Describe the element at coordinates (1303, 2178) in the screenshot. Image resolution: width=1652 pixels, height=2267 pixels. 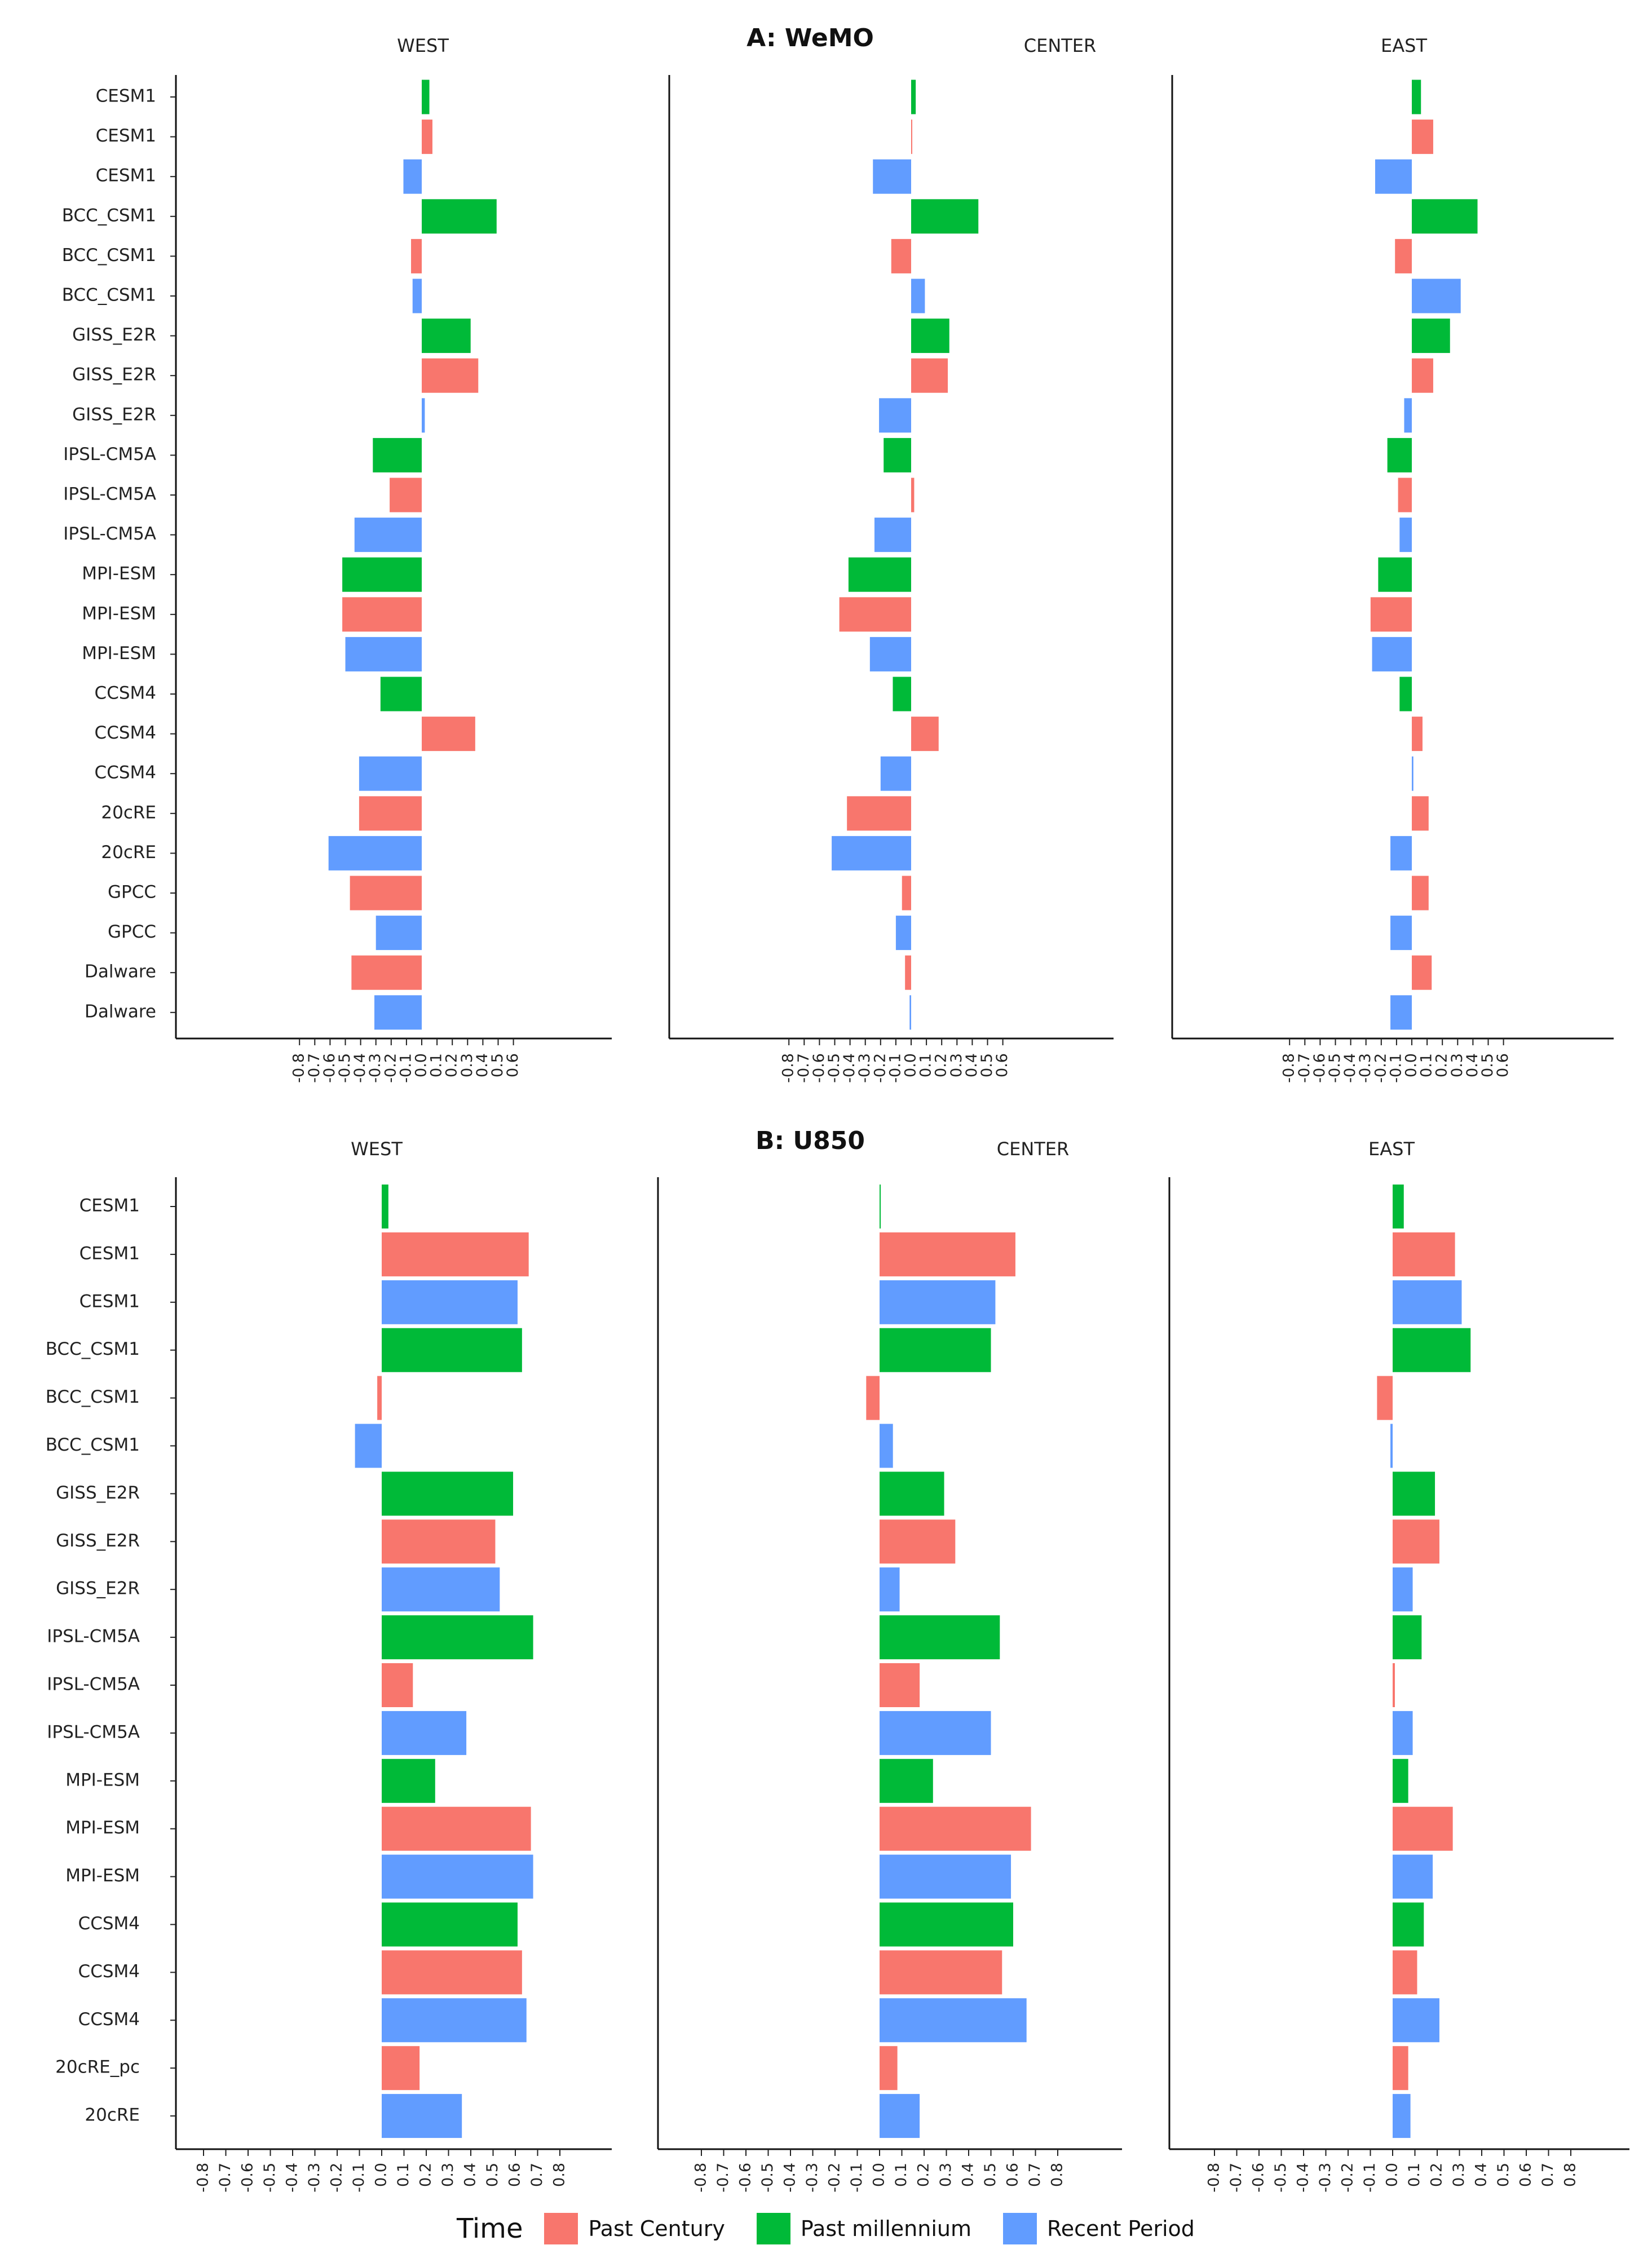
I see `x-tick-label-u850-east-4: -0.4` at that location.